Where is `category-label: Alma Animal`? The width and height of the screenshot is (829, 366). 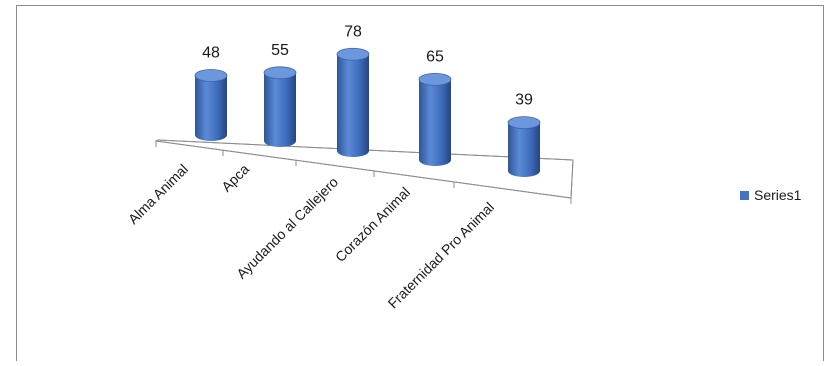
category-label: Alma Animal is located at coordinates (158, 194).